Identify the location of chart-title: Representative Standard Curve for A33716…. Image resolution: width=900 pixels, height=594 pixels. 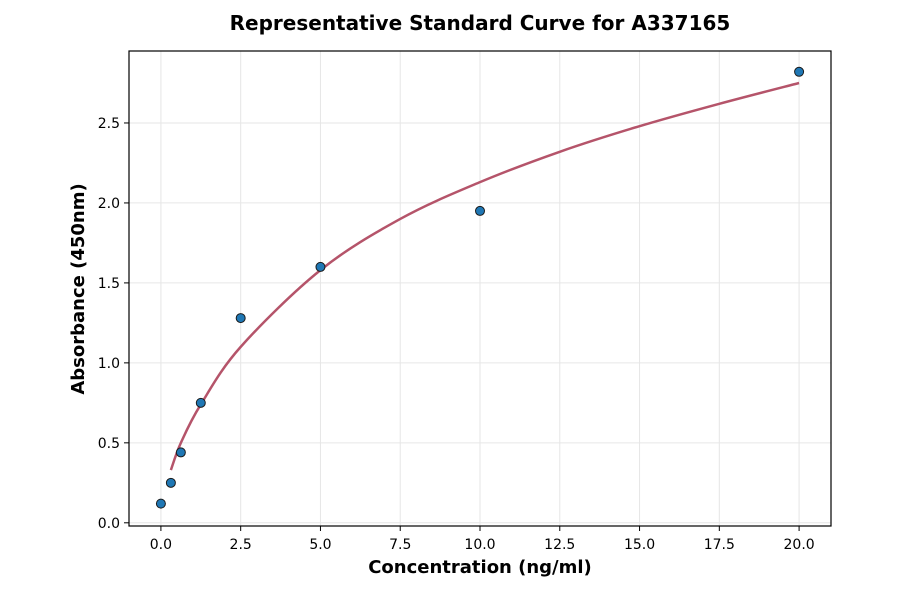
(480, 23).